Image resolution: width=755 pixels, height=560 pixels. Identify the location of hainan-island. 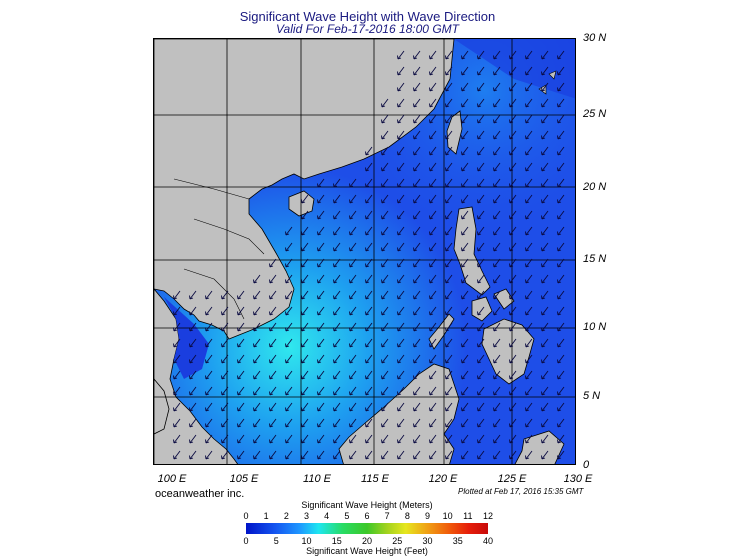
(301, 203).